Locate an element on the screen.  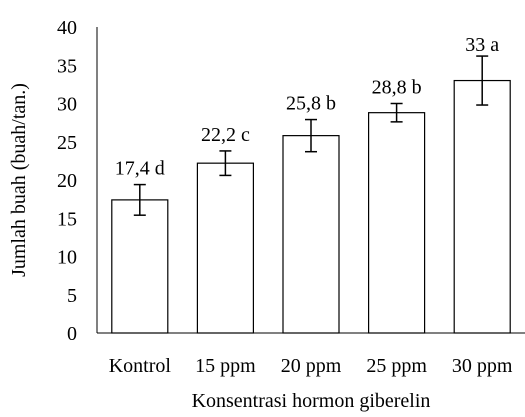
data-label: 28,8 b is located at coordinates (397, 88).